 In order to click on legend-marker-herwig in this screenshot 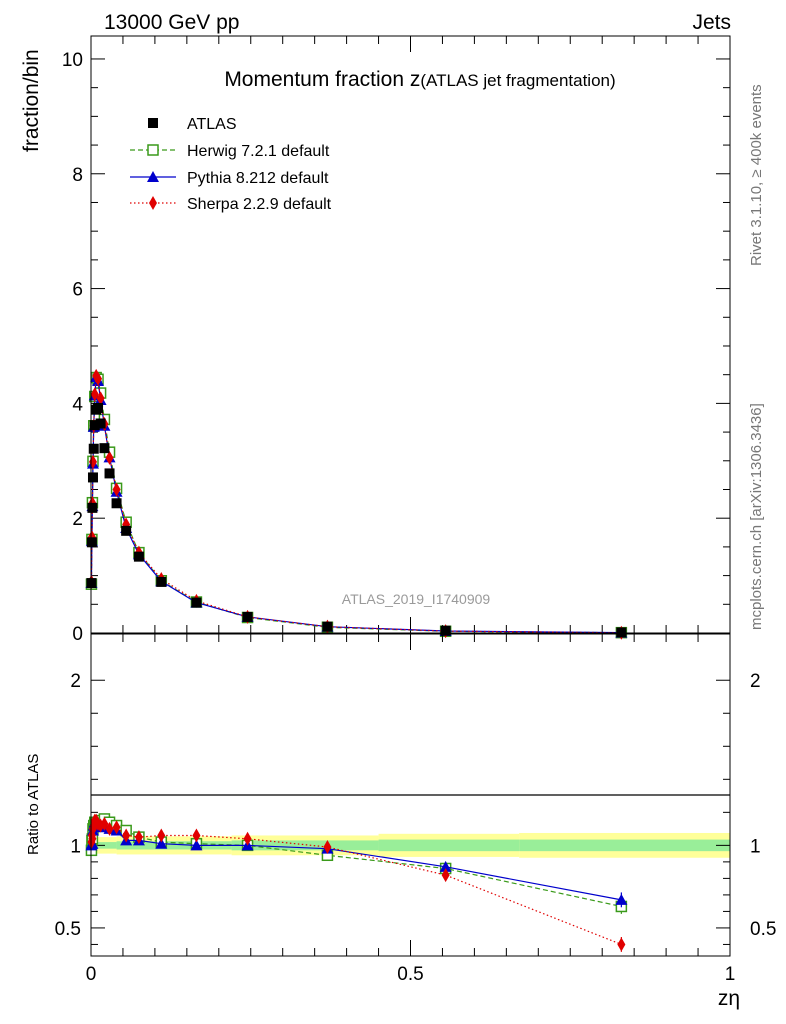, I will do `click(153, 150)`.